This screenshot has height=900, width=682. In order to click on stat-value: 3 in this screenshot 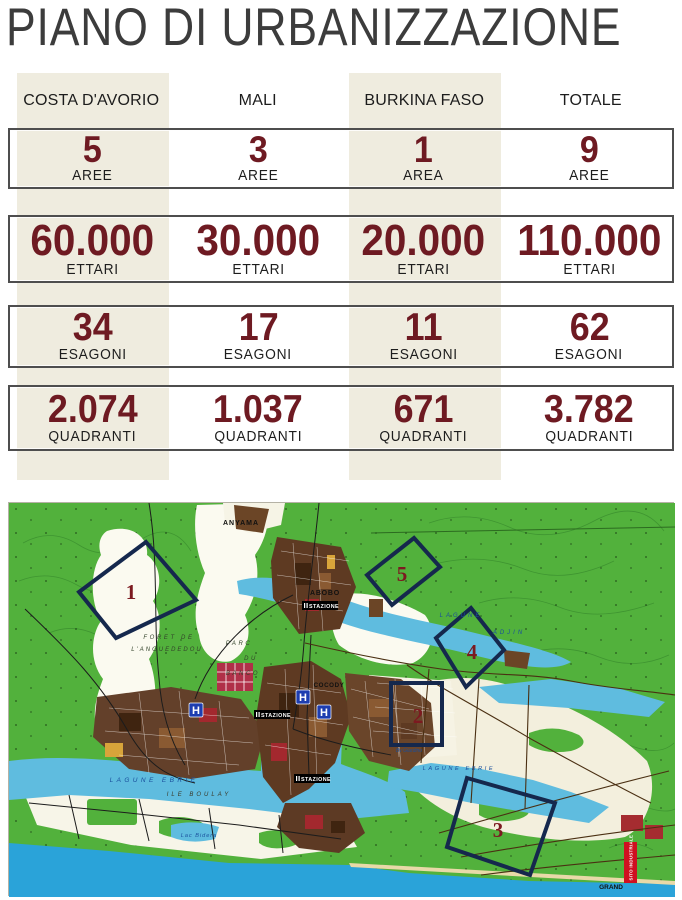, I will do `click(258, 149)`.